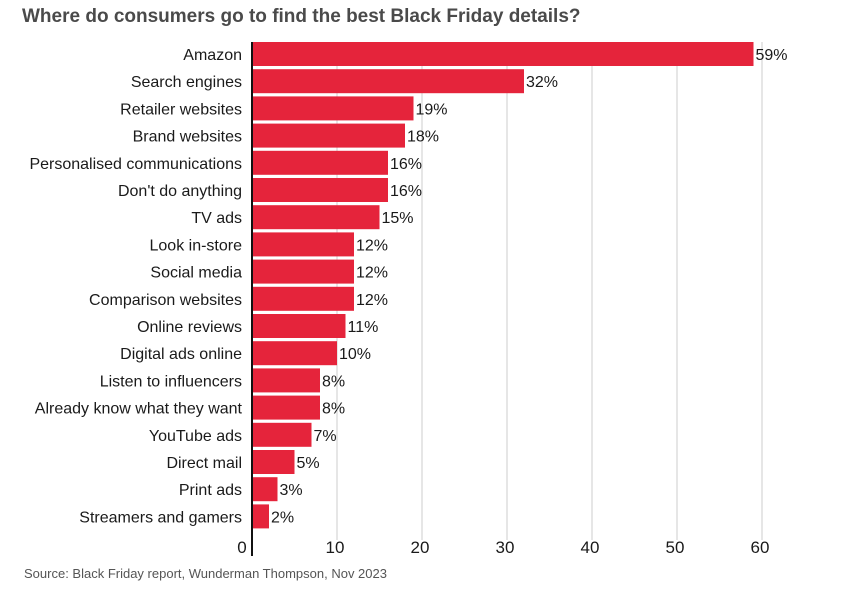  Describe the element at coordinates (772, 55) in the screenshot. I see `value-label: 59%` at that location.